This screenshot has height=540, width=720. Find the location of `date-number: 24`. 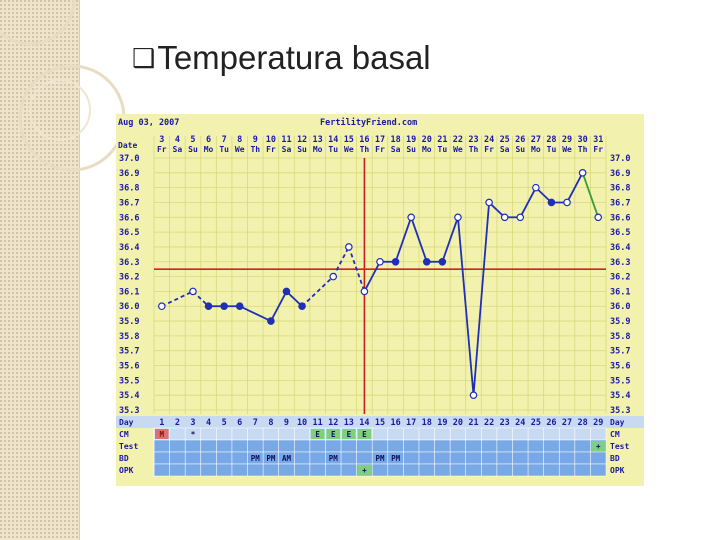

date-number: 24 is located at coordinates (489, 140).